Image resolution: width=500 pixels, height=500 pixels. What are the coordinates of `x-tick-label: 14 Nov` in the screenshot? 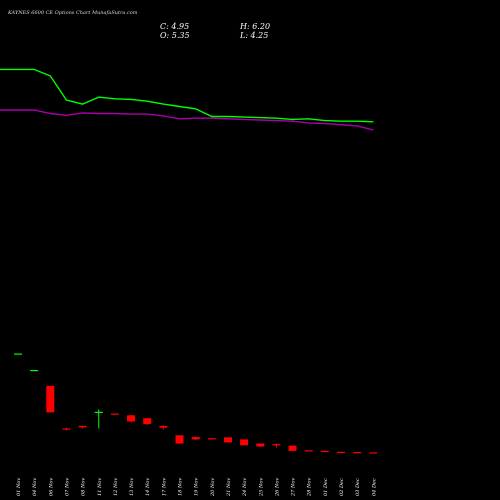 It's located at (148, 487).